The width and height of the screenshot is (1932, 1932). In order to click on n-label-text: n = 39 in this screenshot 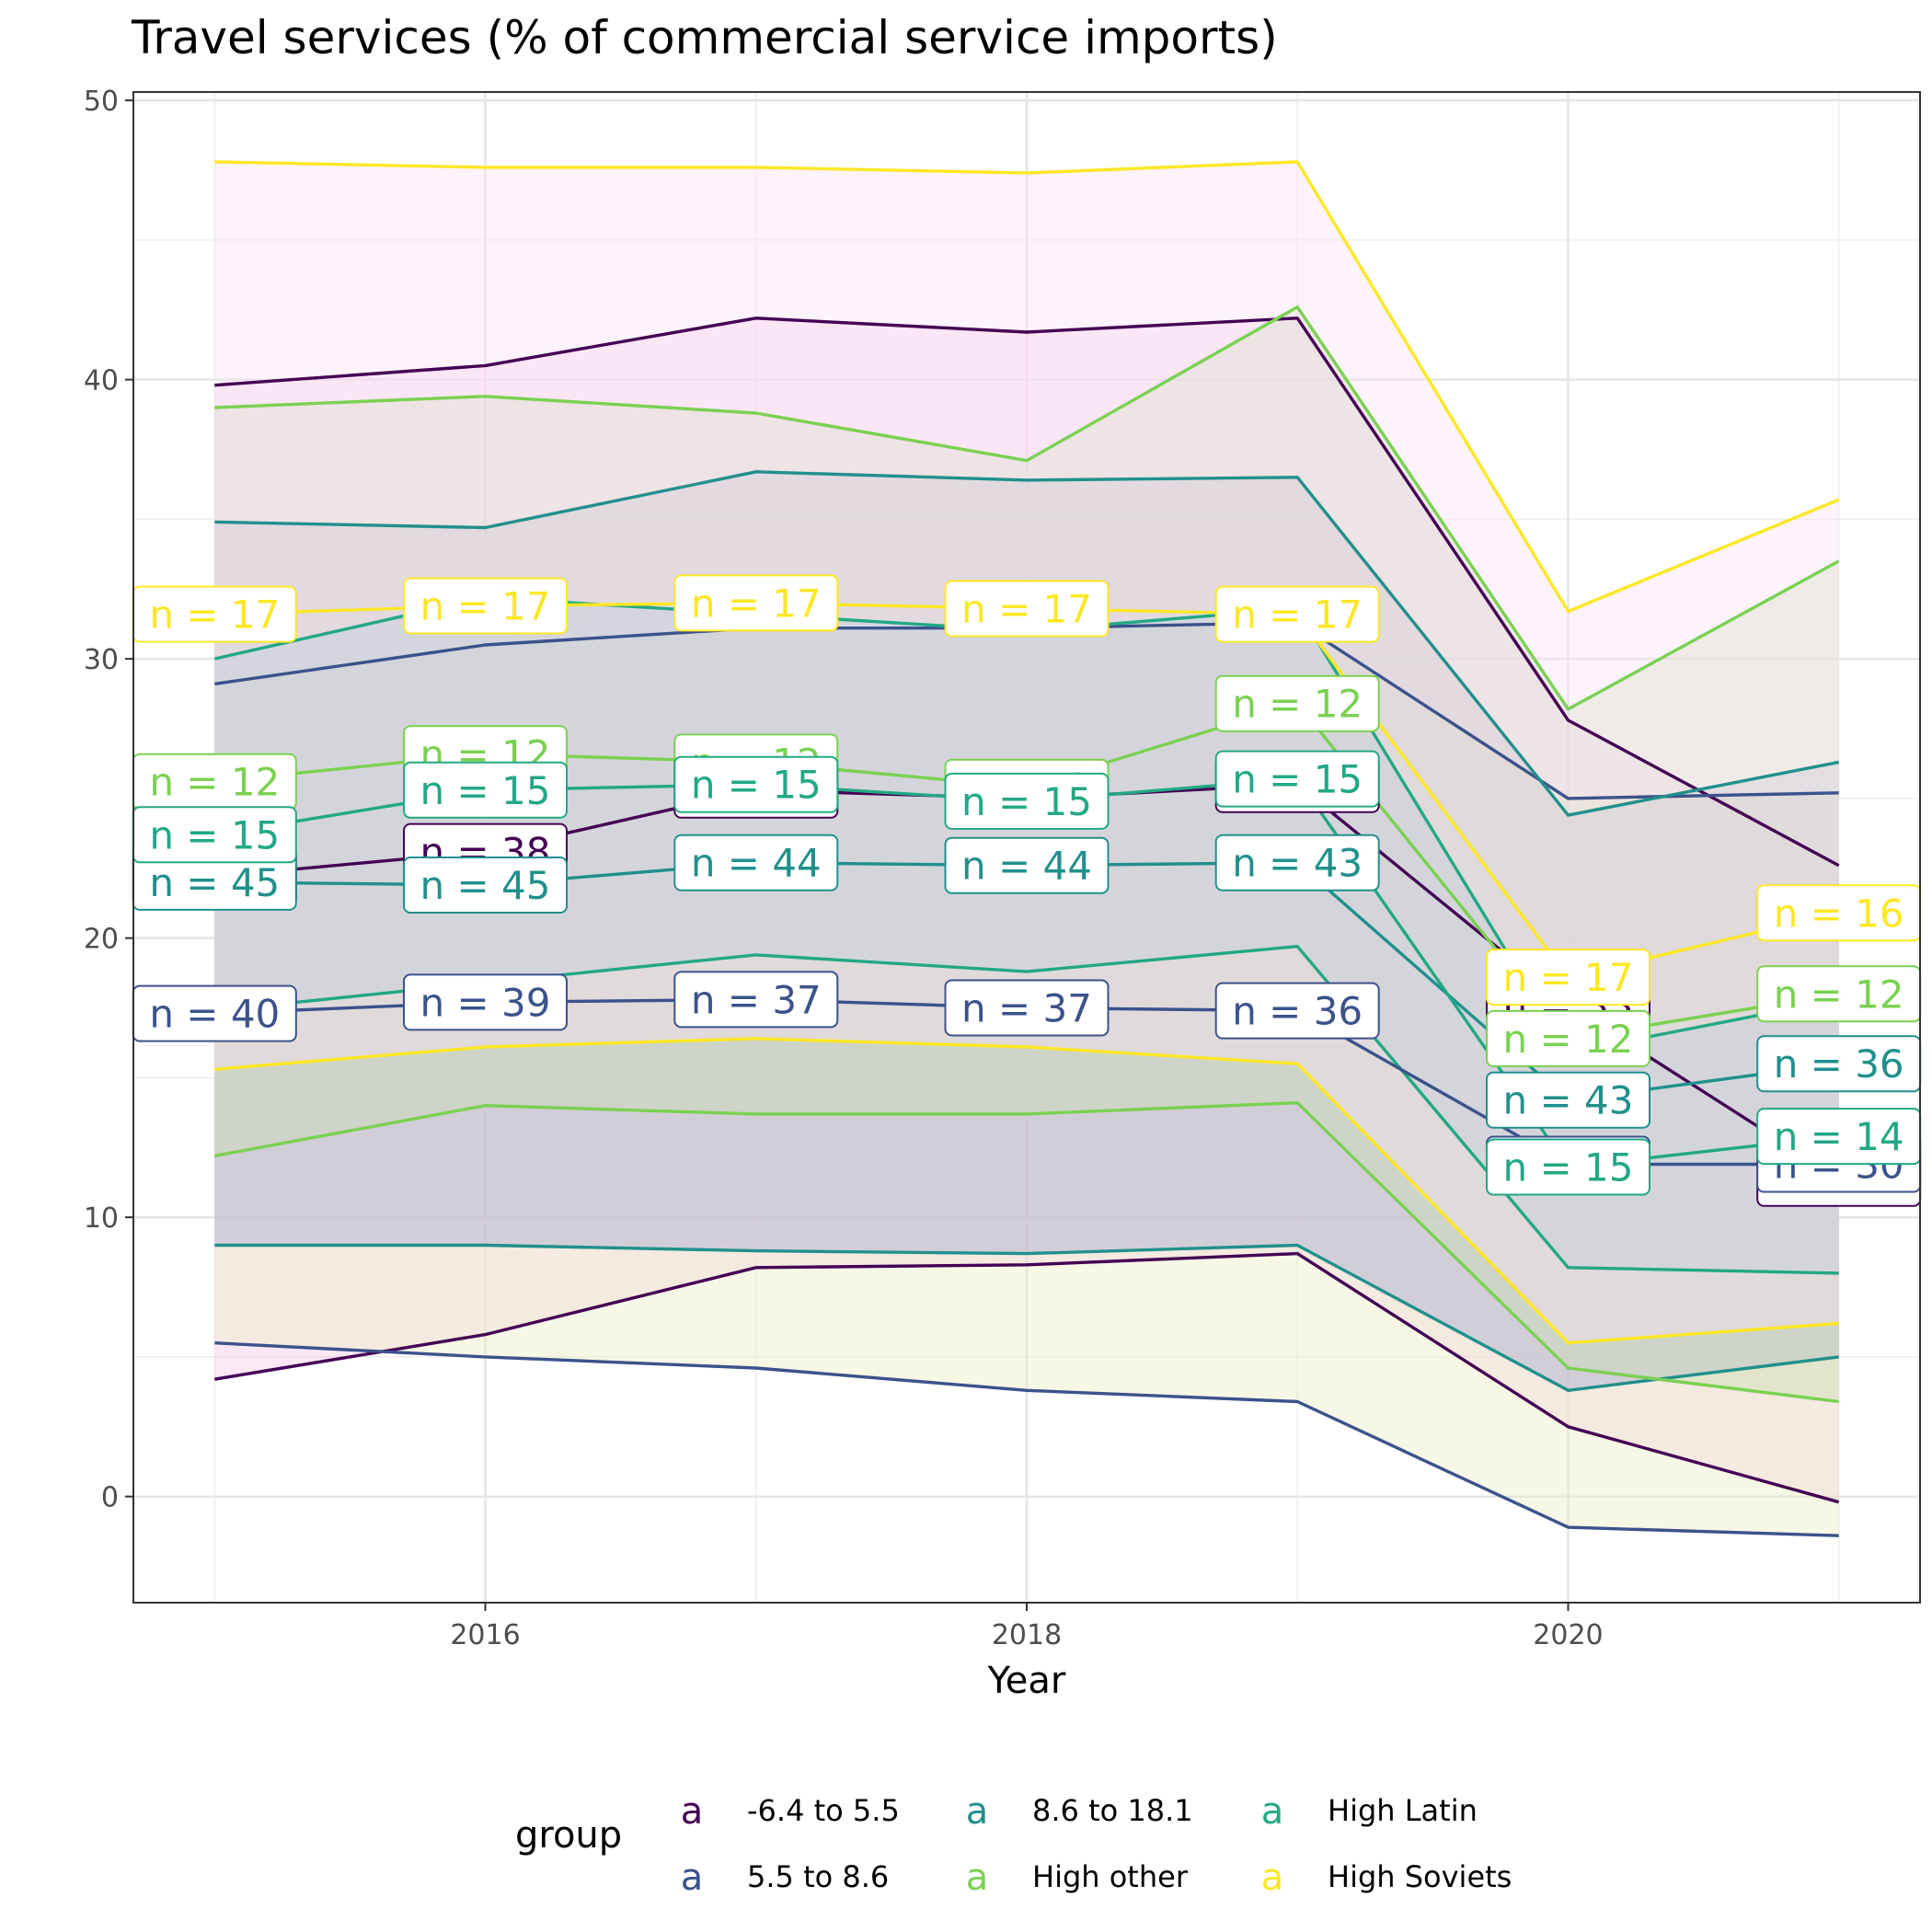, I will do `click(485, 1002)`.